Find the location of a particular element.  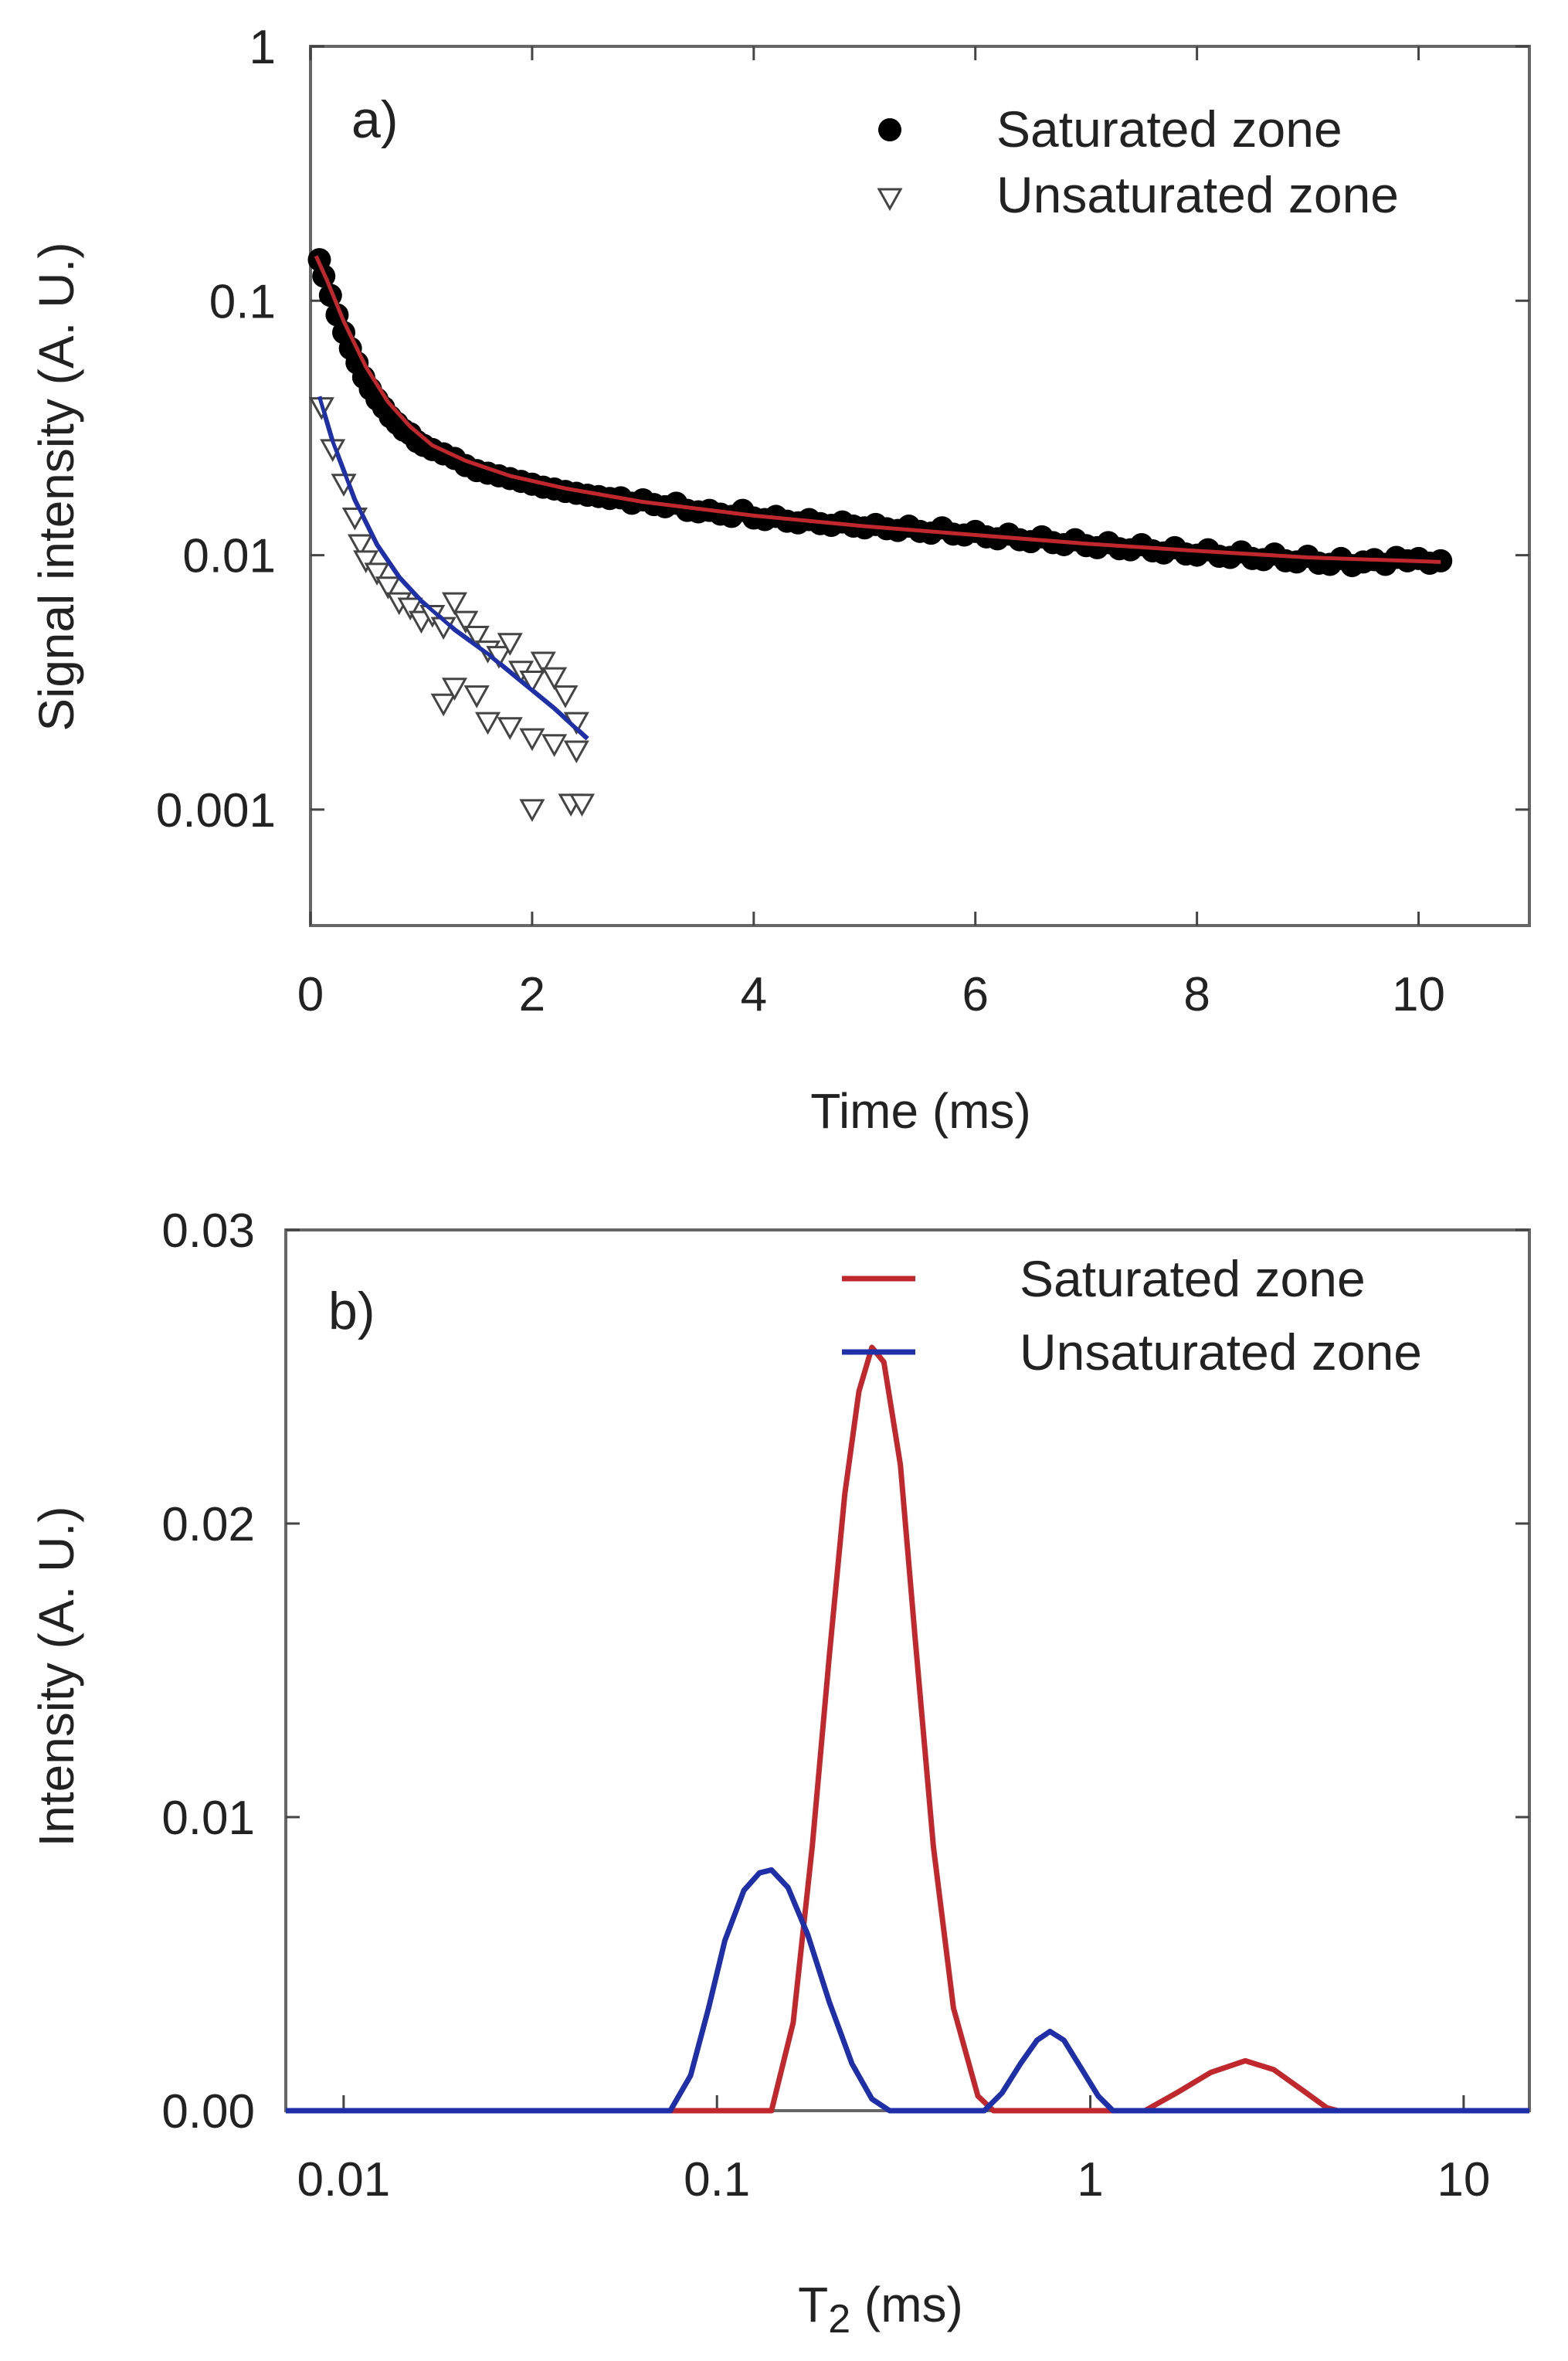

unsaturated-distribution-line is located at coordinates (907, 1991).